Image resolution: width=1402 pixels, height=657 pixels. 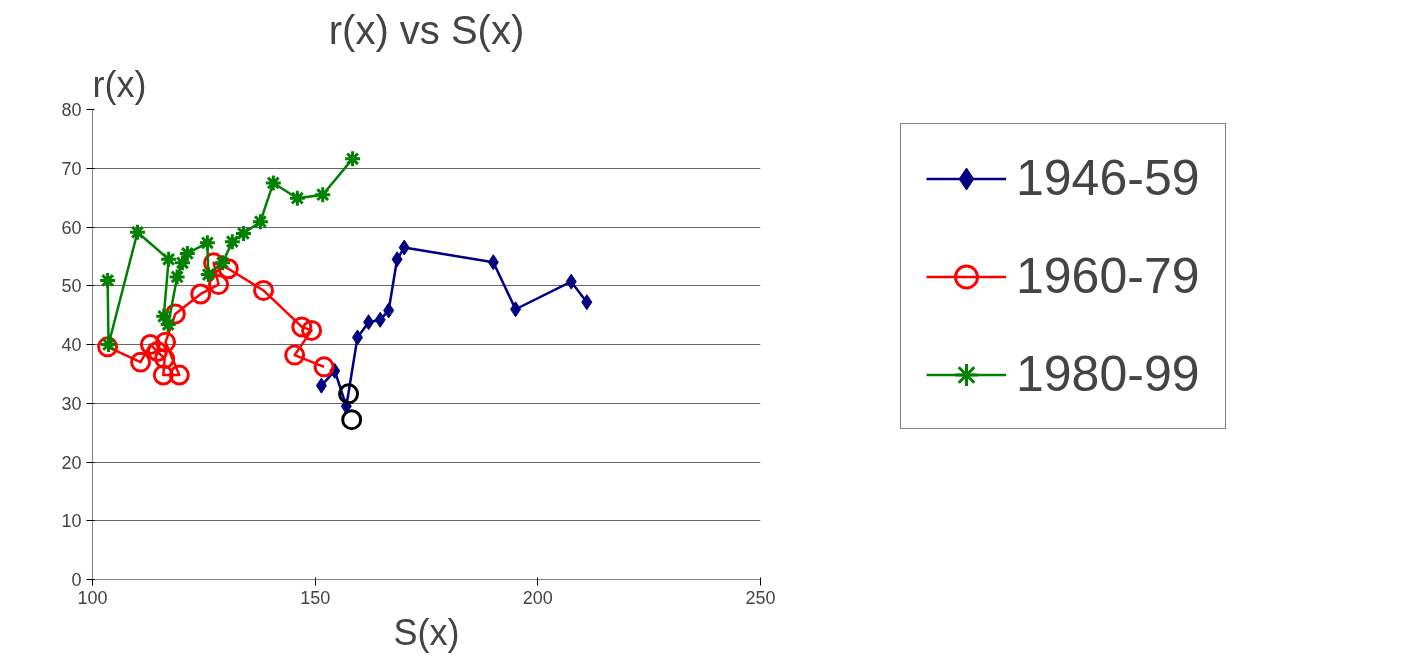 What do you see at coordinates (760, 597) in the screenshot?
I see `x-tick-label: 250` at bounding box center [760, 597].